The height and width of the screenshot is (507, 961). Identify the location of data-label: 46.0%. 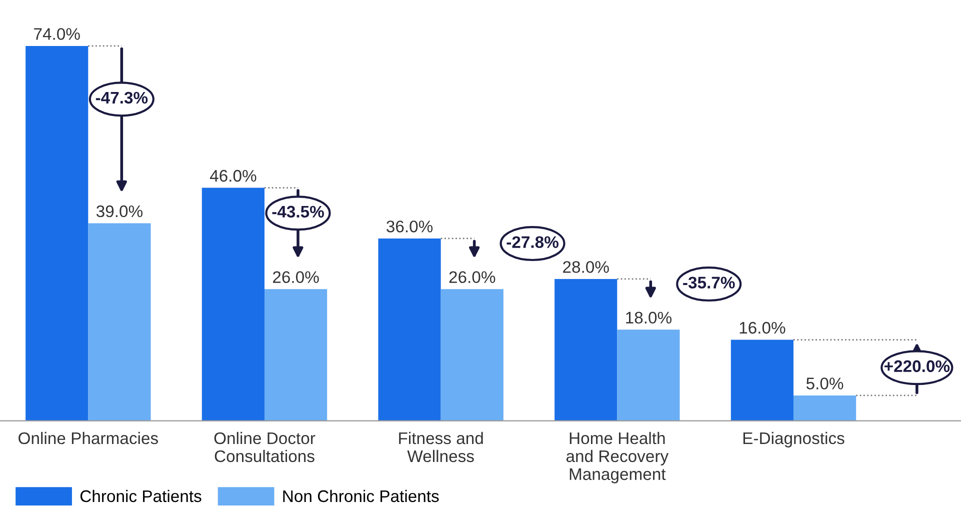
(233, 176).